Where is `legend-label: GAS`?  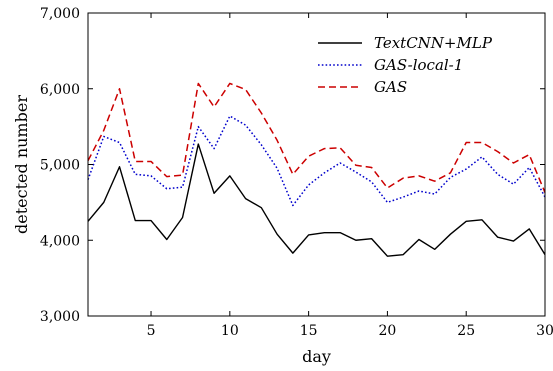 legend-label: GAS is located at coordinates (390, 87).